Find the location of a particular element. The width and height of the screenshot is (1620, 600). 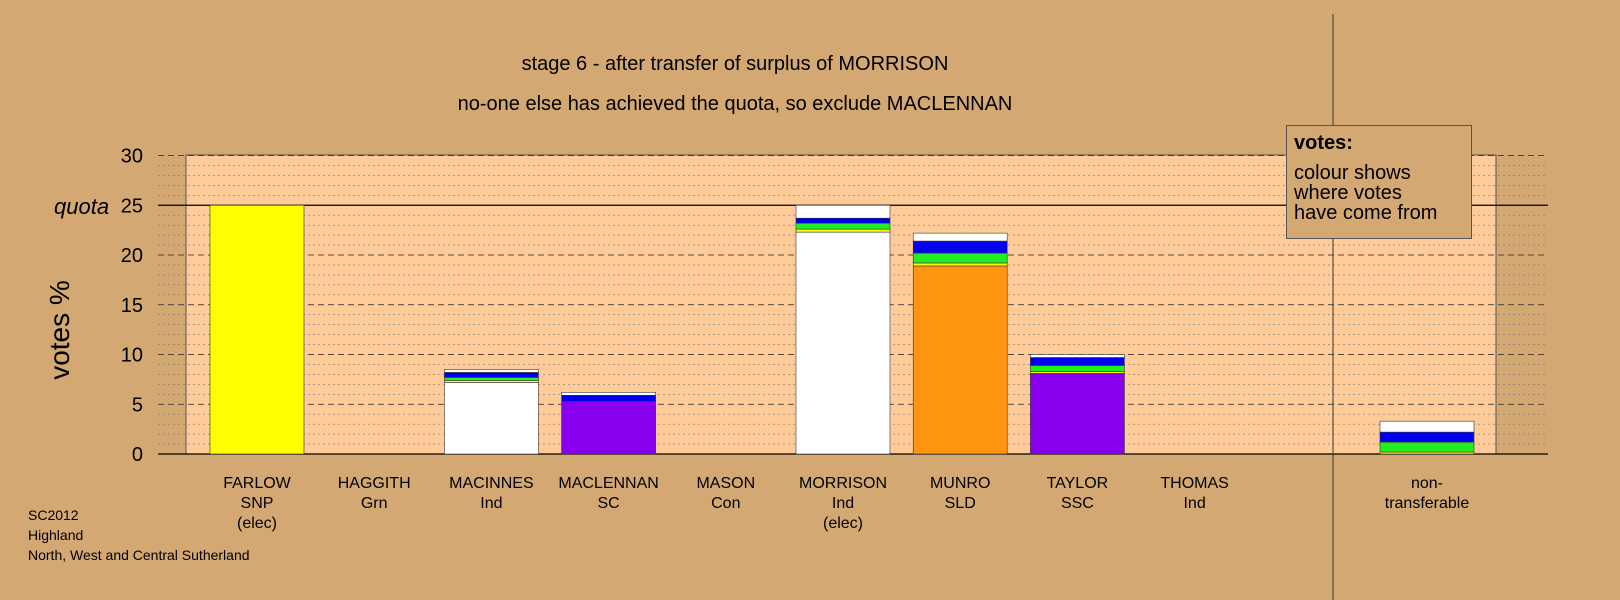

category-label-line: transferable is located at coordinates (1427, 503).